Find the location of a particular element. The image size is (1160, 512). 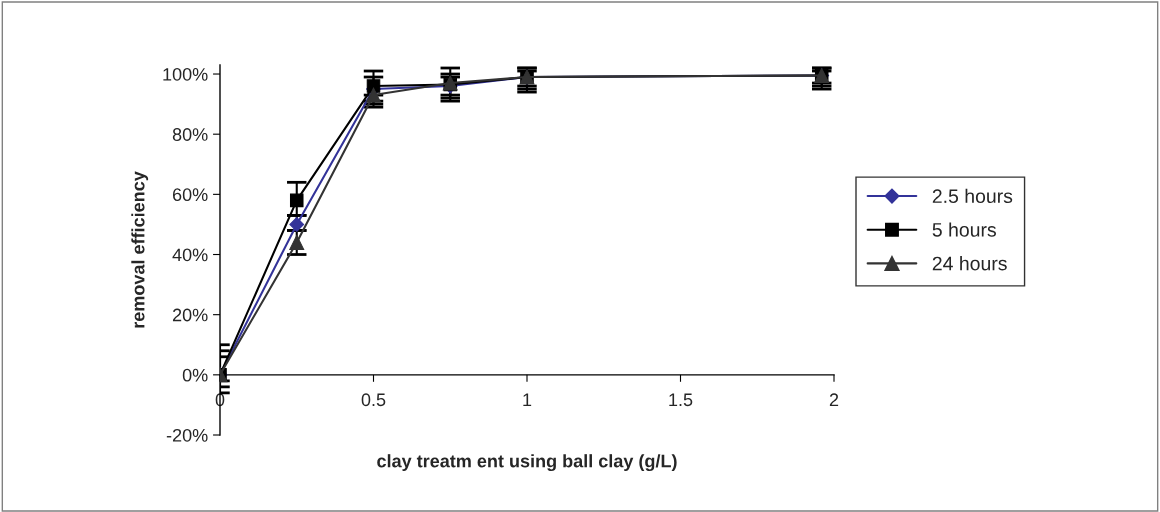

x-tick-label: 1.5 is located at coordinates (681, 400).